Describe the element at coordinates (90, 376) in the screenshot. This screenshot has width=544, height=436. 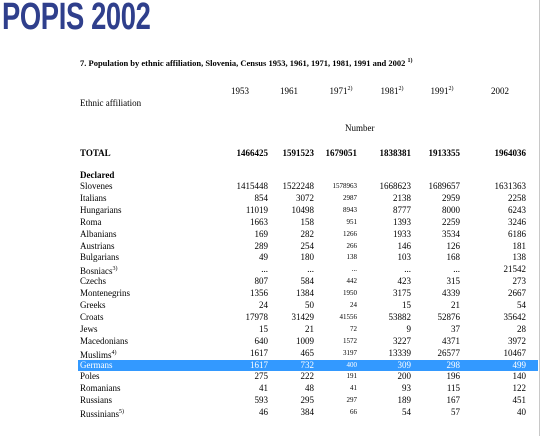
I see `row-label-text: Poles` at that location.